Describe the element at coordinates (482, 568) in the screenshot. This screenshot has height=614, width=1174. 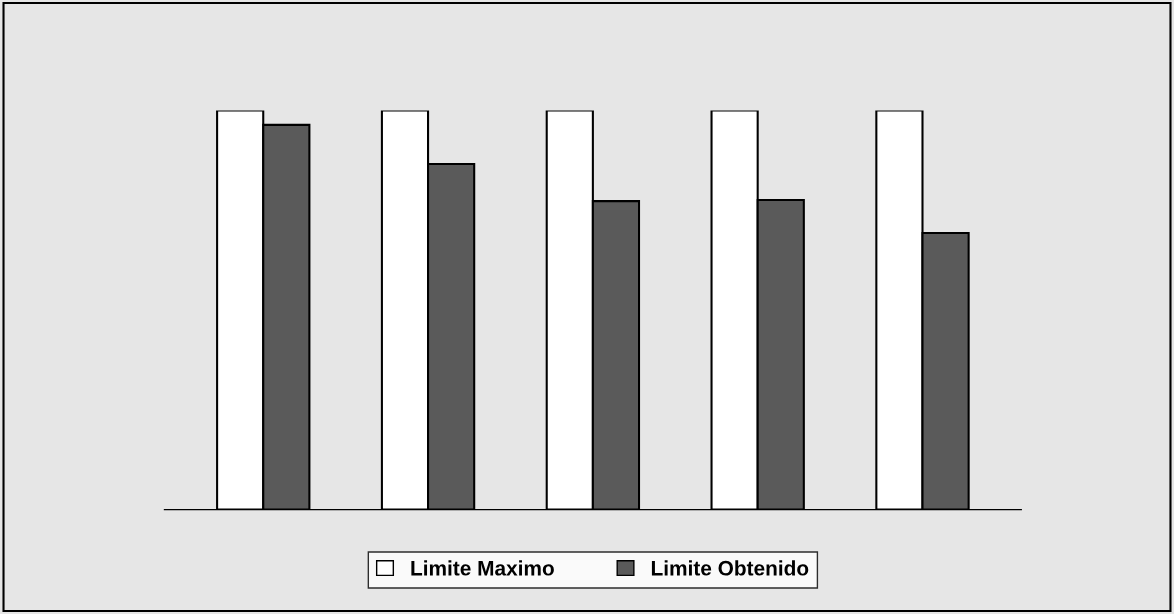
I see `legend-label: Limite Maximo` at that location.